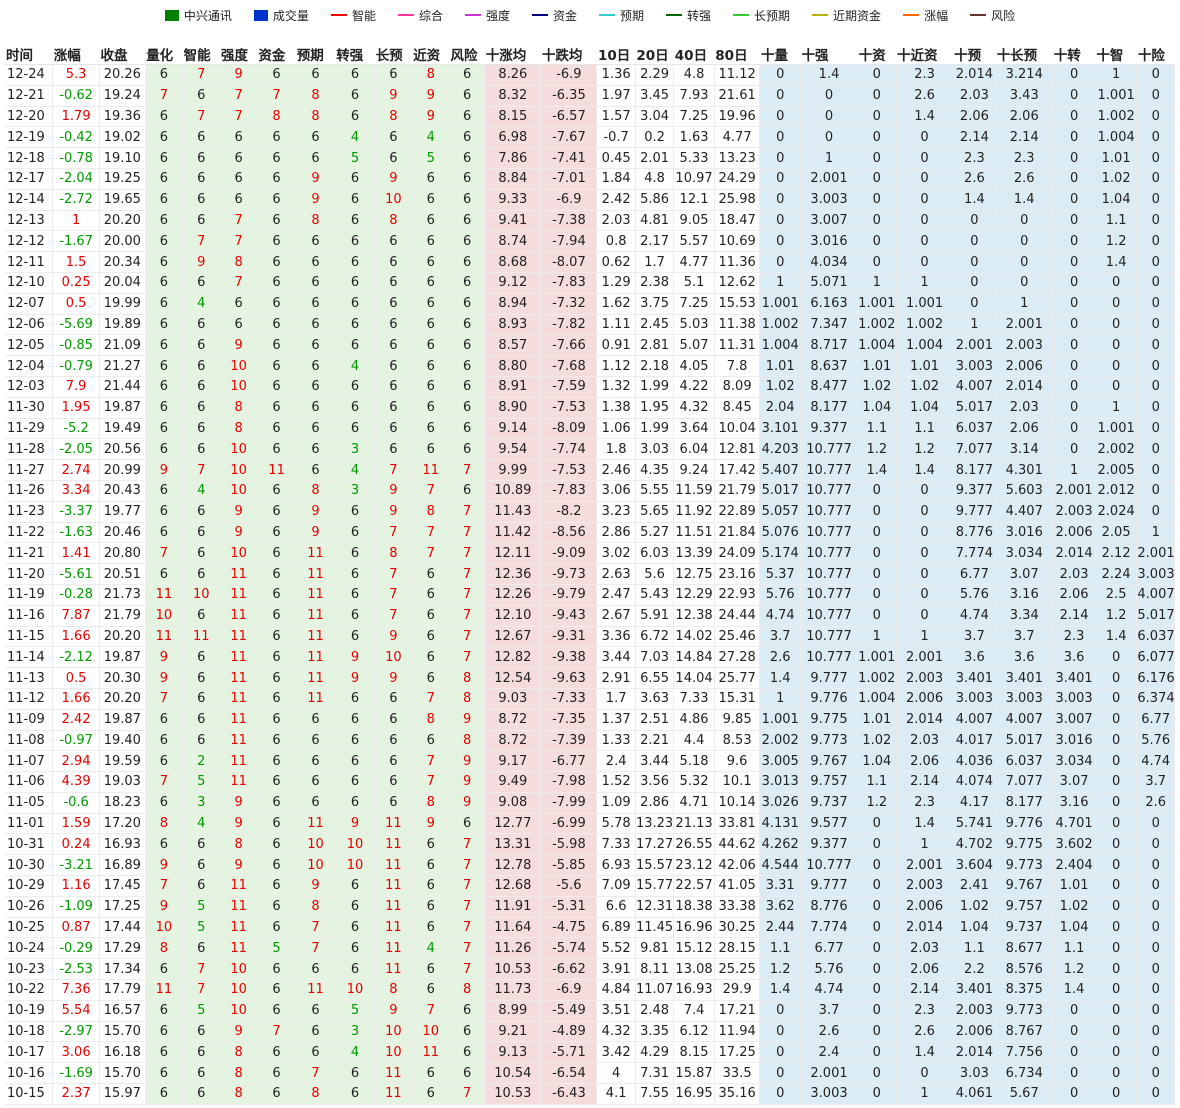 The image size is (1180, 1108). Describe the element at coordinates (29, 449) in the screenshot. I see `table-cell: 11-28` at that location.